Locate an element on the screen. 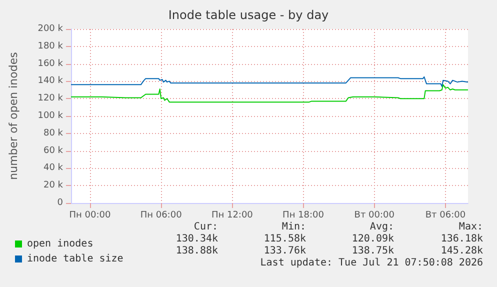 The height and width of the screenshot is (287, 497). y-tick-label: 60 k is located at coordinates (53, 151).